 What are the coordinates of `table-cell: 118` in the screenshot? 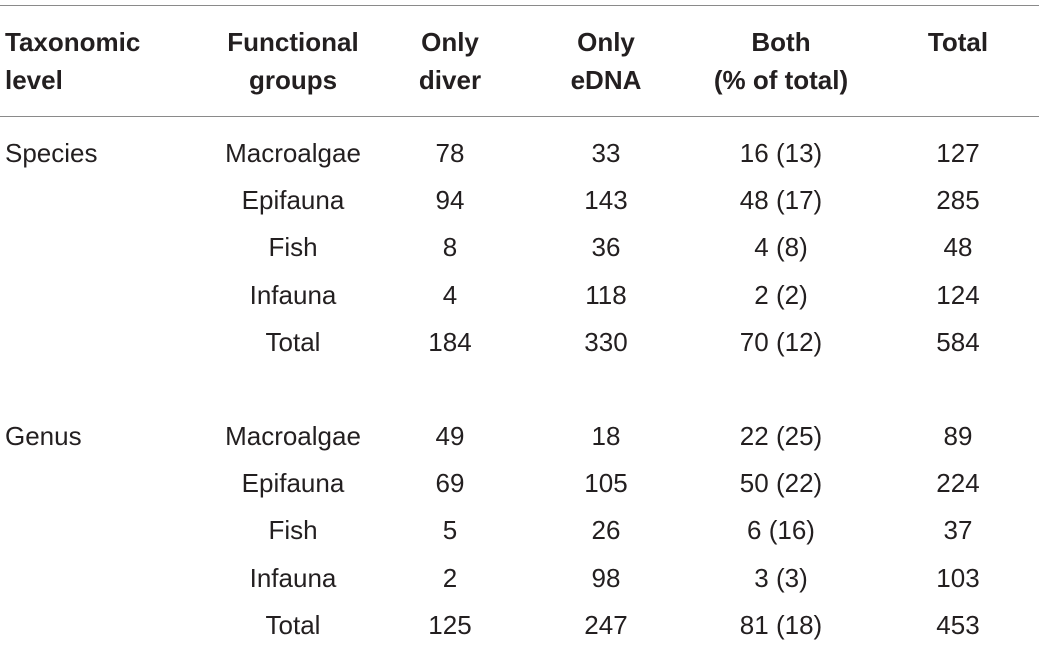 It's located at (606, 294).